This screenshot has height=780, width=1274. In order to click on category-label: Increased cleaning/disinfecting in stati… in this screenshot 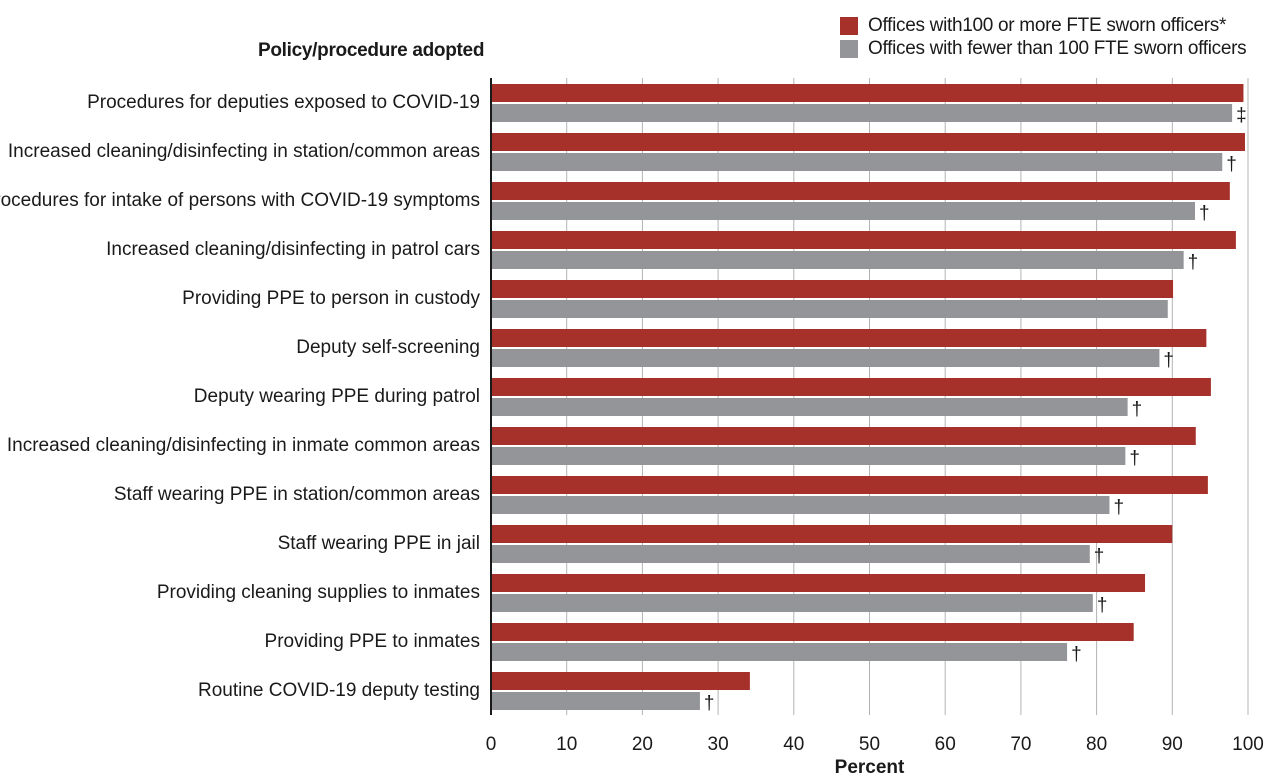, I will do `click(244, 151)`.